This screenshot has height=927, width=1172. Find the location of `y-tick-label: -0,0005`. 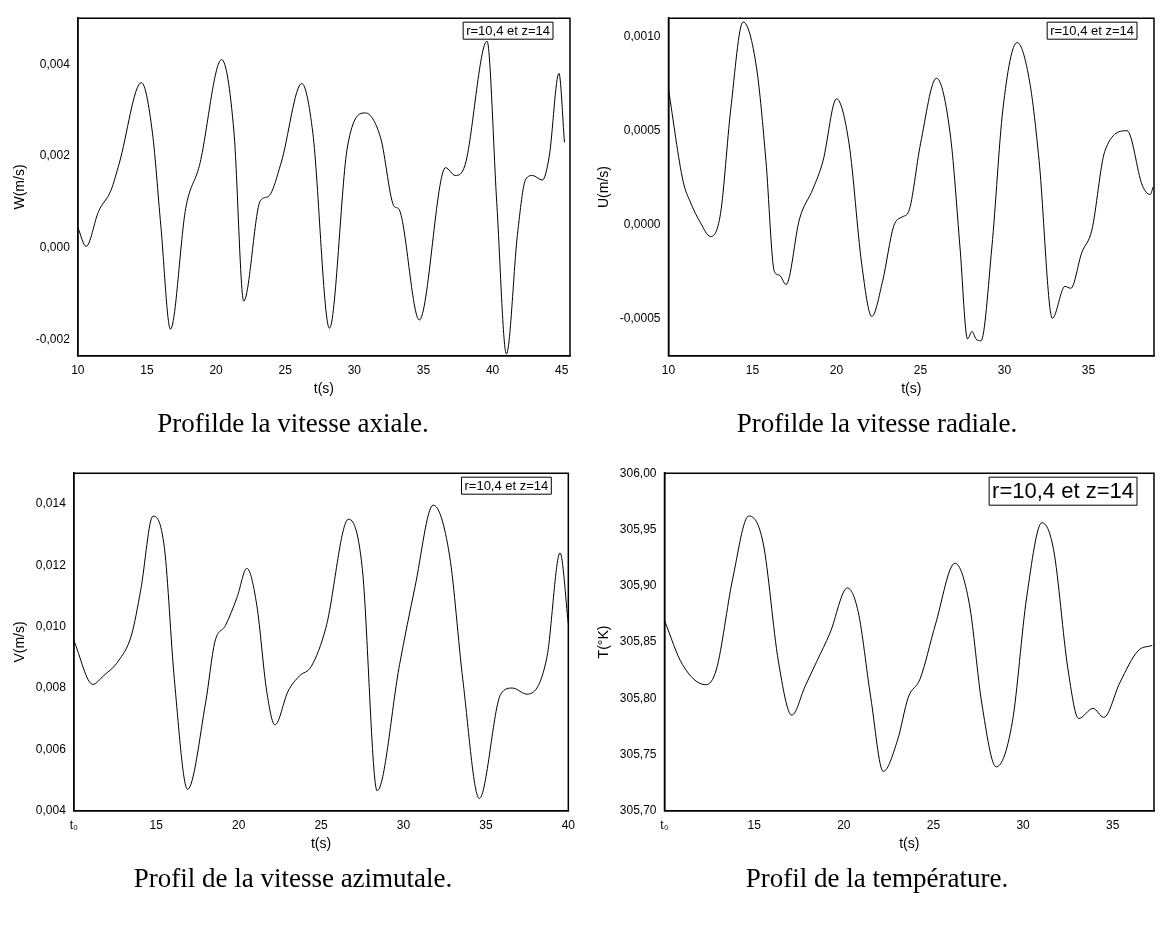

y-tick-label: -0,0005 is located at coordinates (640, 317).